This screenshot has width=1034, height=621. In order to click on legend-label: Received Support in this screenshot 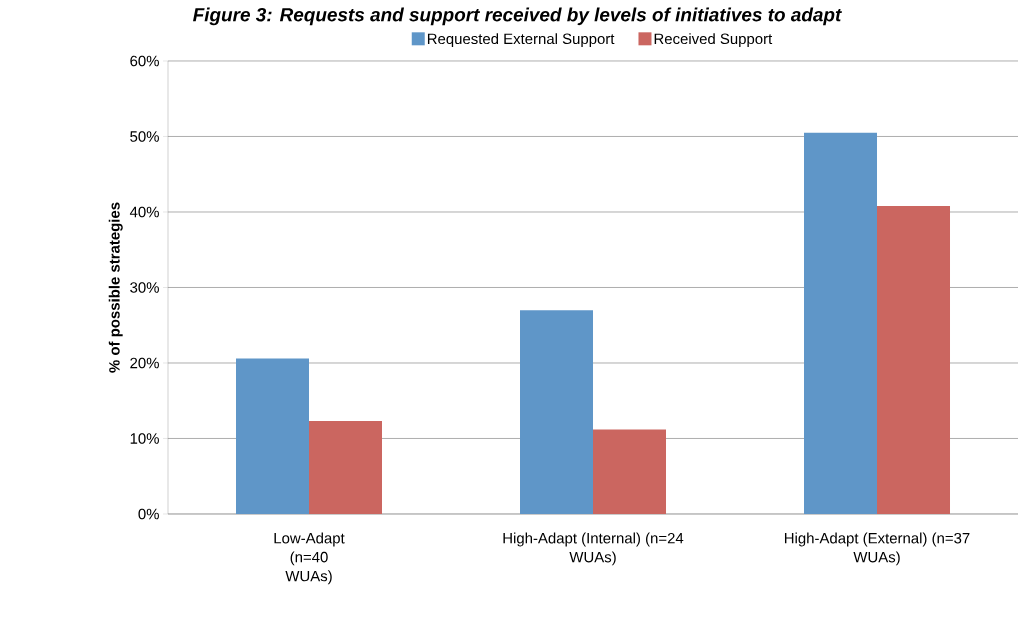, I will do `click(713, 40)`.